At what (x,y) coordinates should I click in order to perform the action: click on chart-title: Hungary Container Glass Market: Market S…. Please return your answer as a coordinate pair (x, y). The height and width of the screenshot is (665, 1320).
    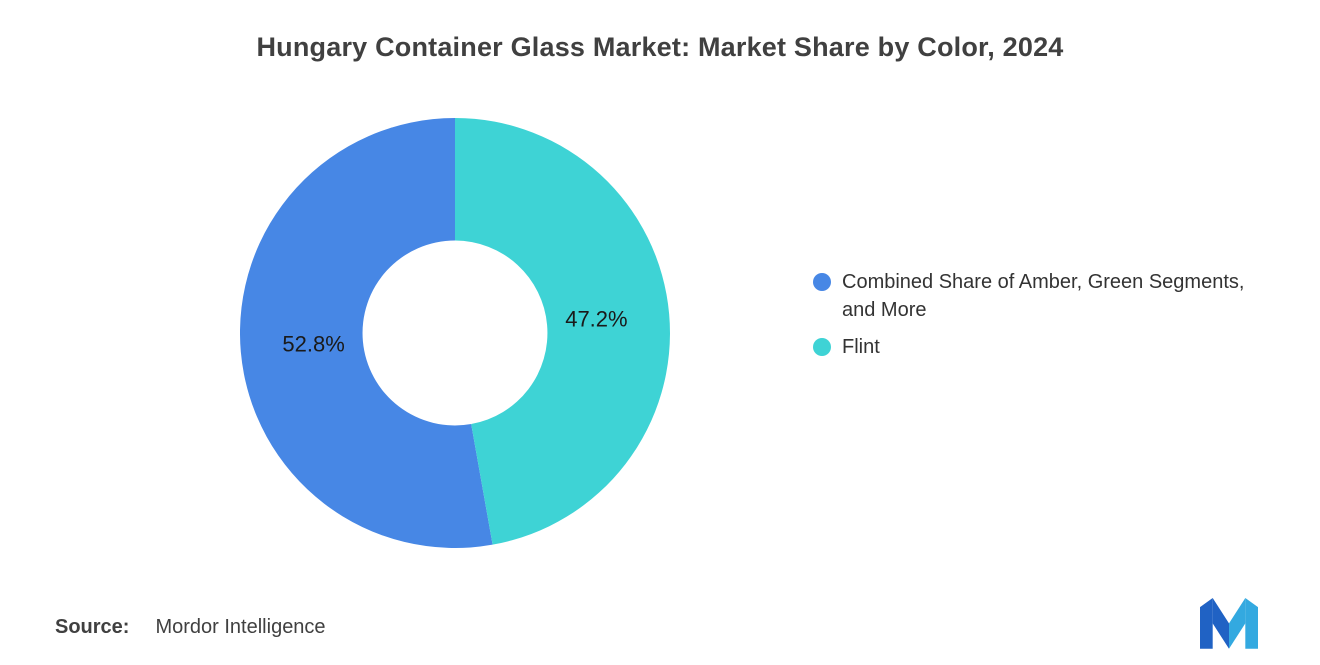
    Looking at the image, I should click on (660, 47).